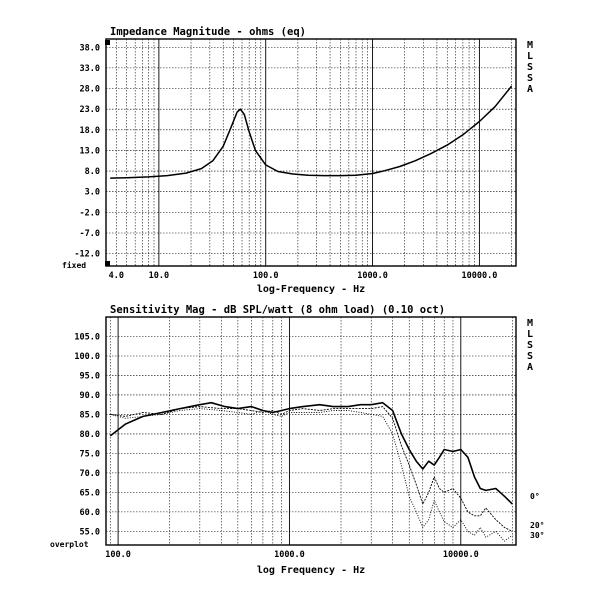 This screenshot has height=600, width=600. I want to click on x-tick-labels: 100.0 1000.0 10000.0, so click(291, 555).